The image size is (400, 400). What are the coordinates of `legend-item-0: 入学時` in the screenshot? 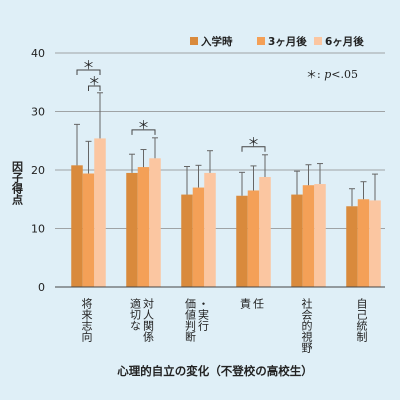 It's located at (211, 41).